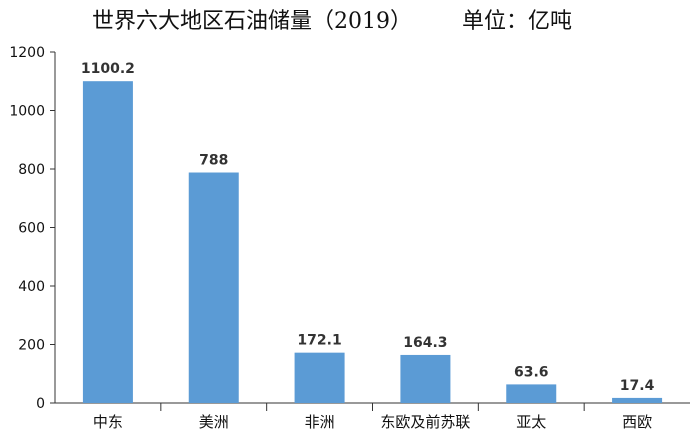 The height and width of the screenshot is (444, 700). I want to click on x-category-label: 东欧及前苏联, so click(425, 422).